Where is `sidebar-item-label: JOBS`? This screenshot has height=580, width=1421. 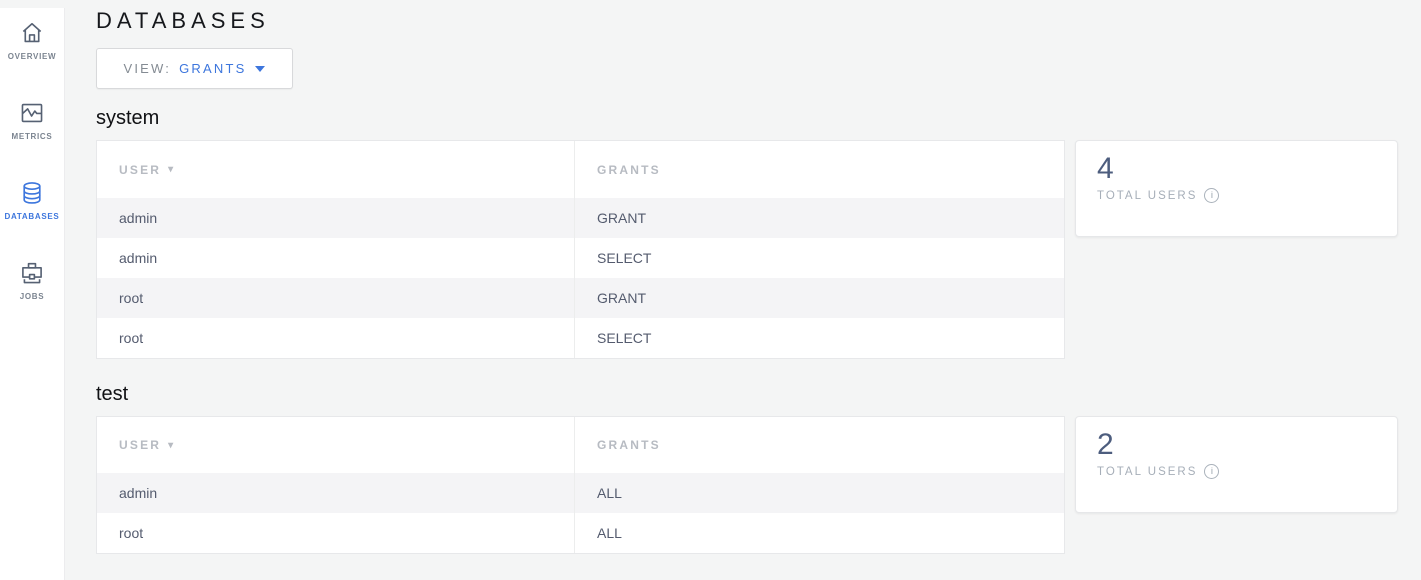
sidebar-item-label: JOBS is located at coordinates (32, 296).